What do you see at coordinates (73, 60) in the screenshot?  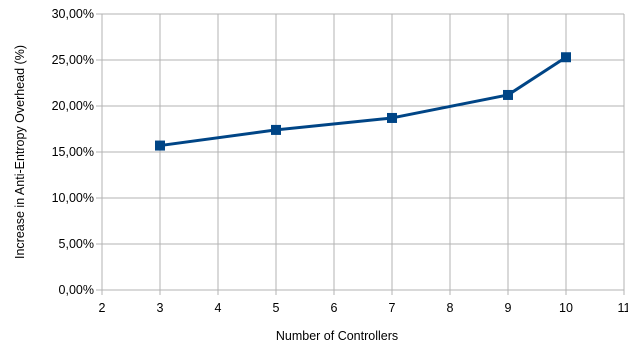 I see `y-tick-label: 25,00%` at bounding box center [73, 60].